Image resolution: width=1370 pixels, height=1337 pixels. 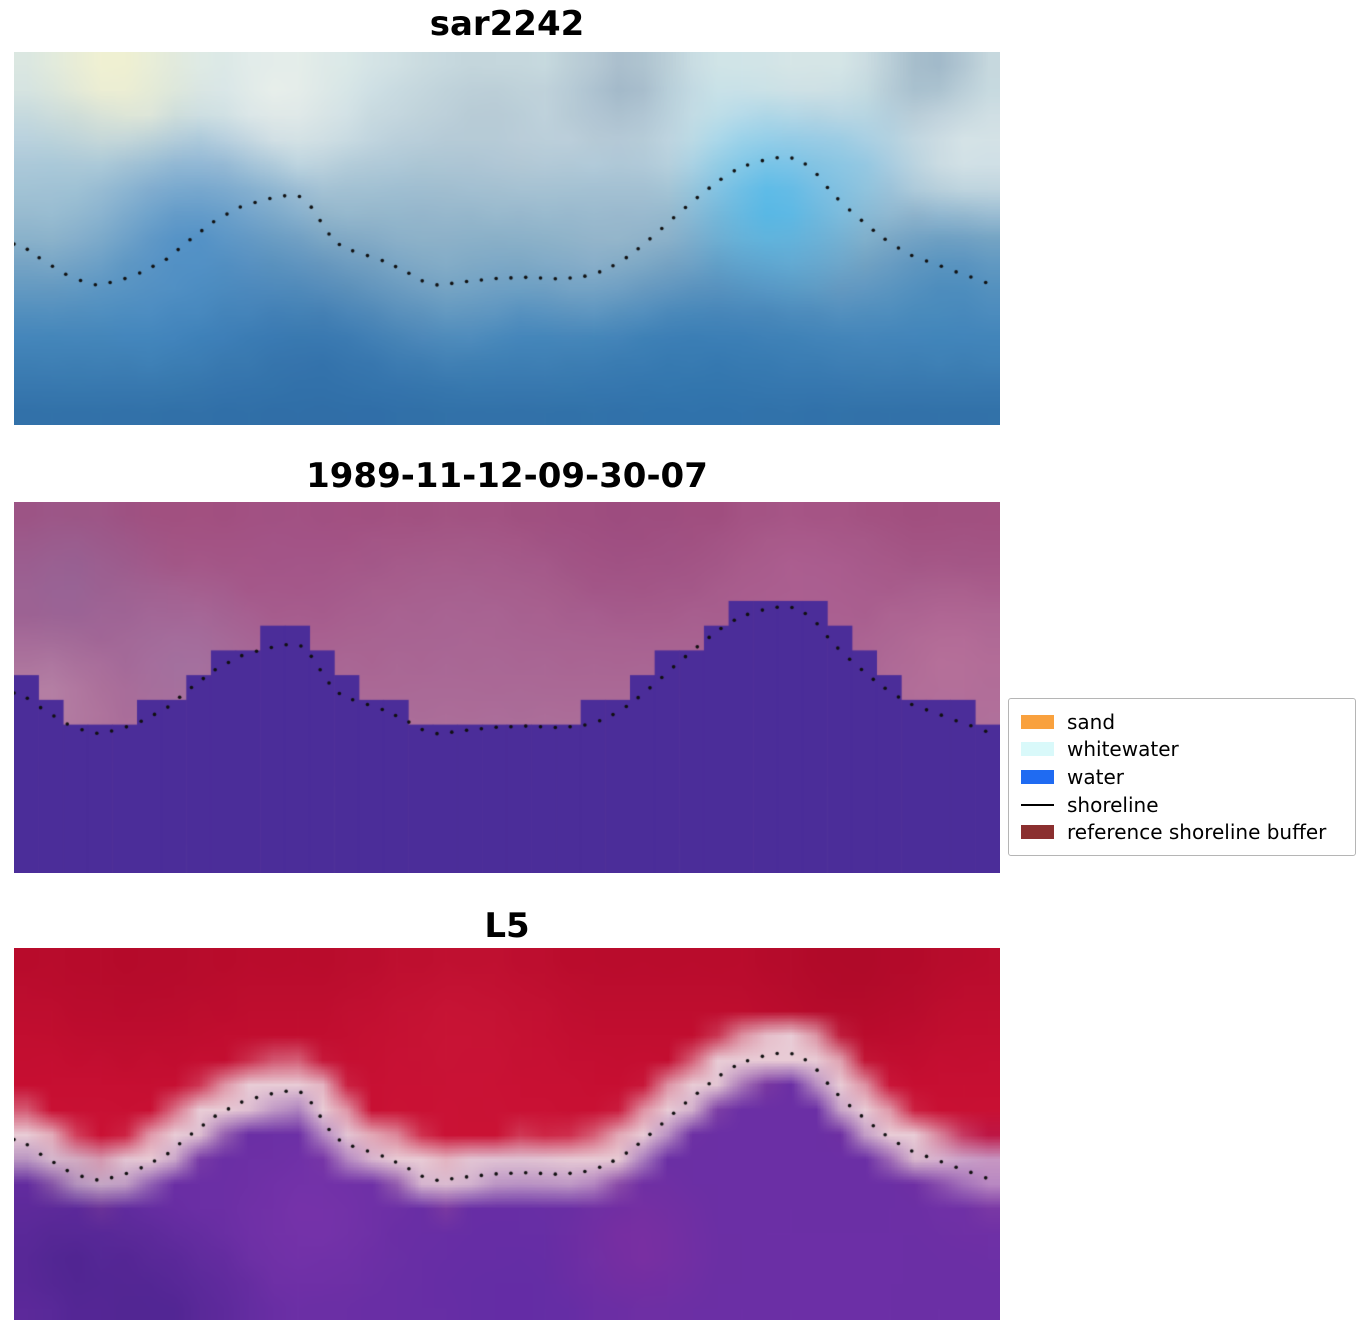 What do you see at coordinates (1123, 749) in the screenshot?
I see `legend-label-whitewater: whitewater` at bounding box center [1123, 749].